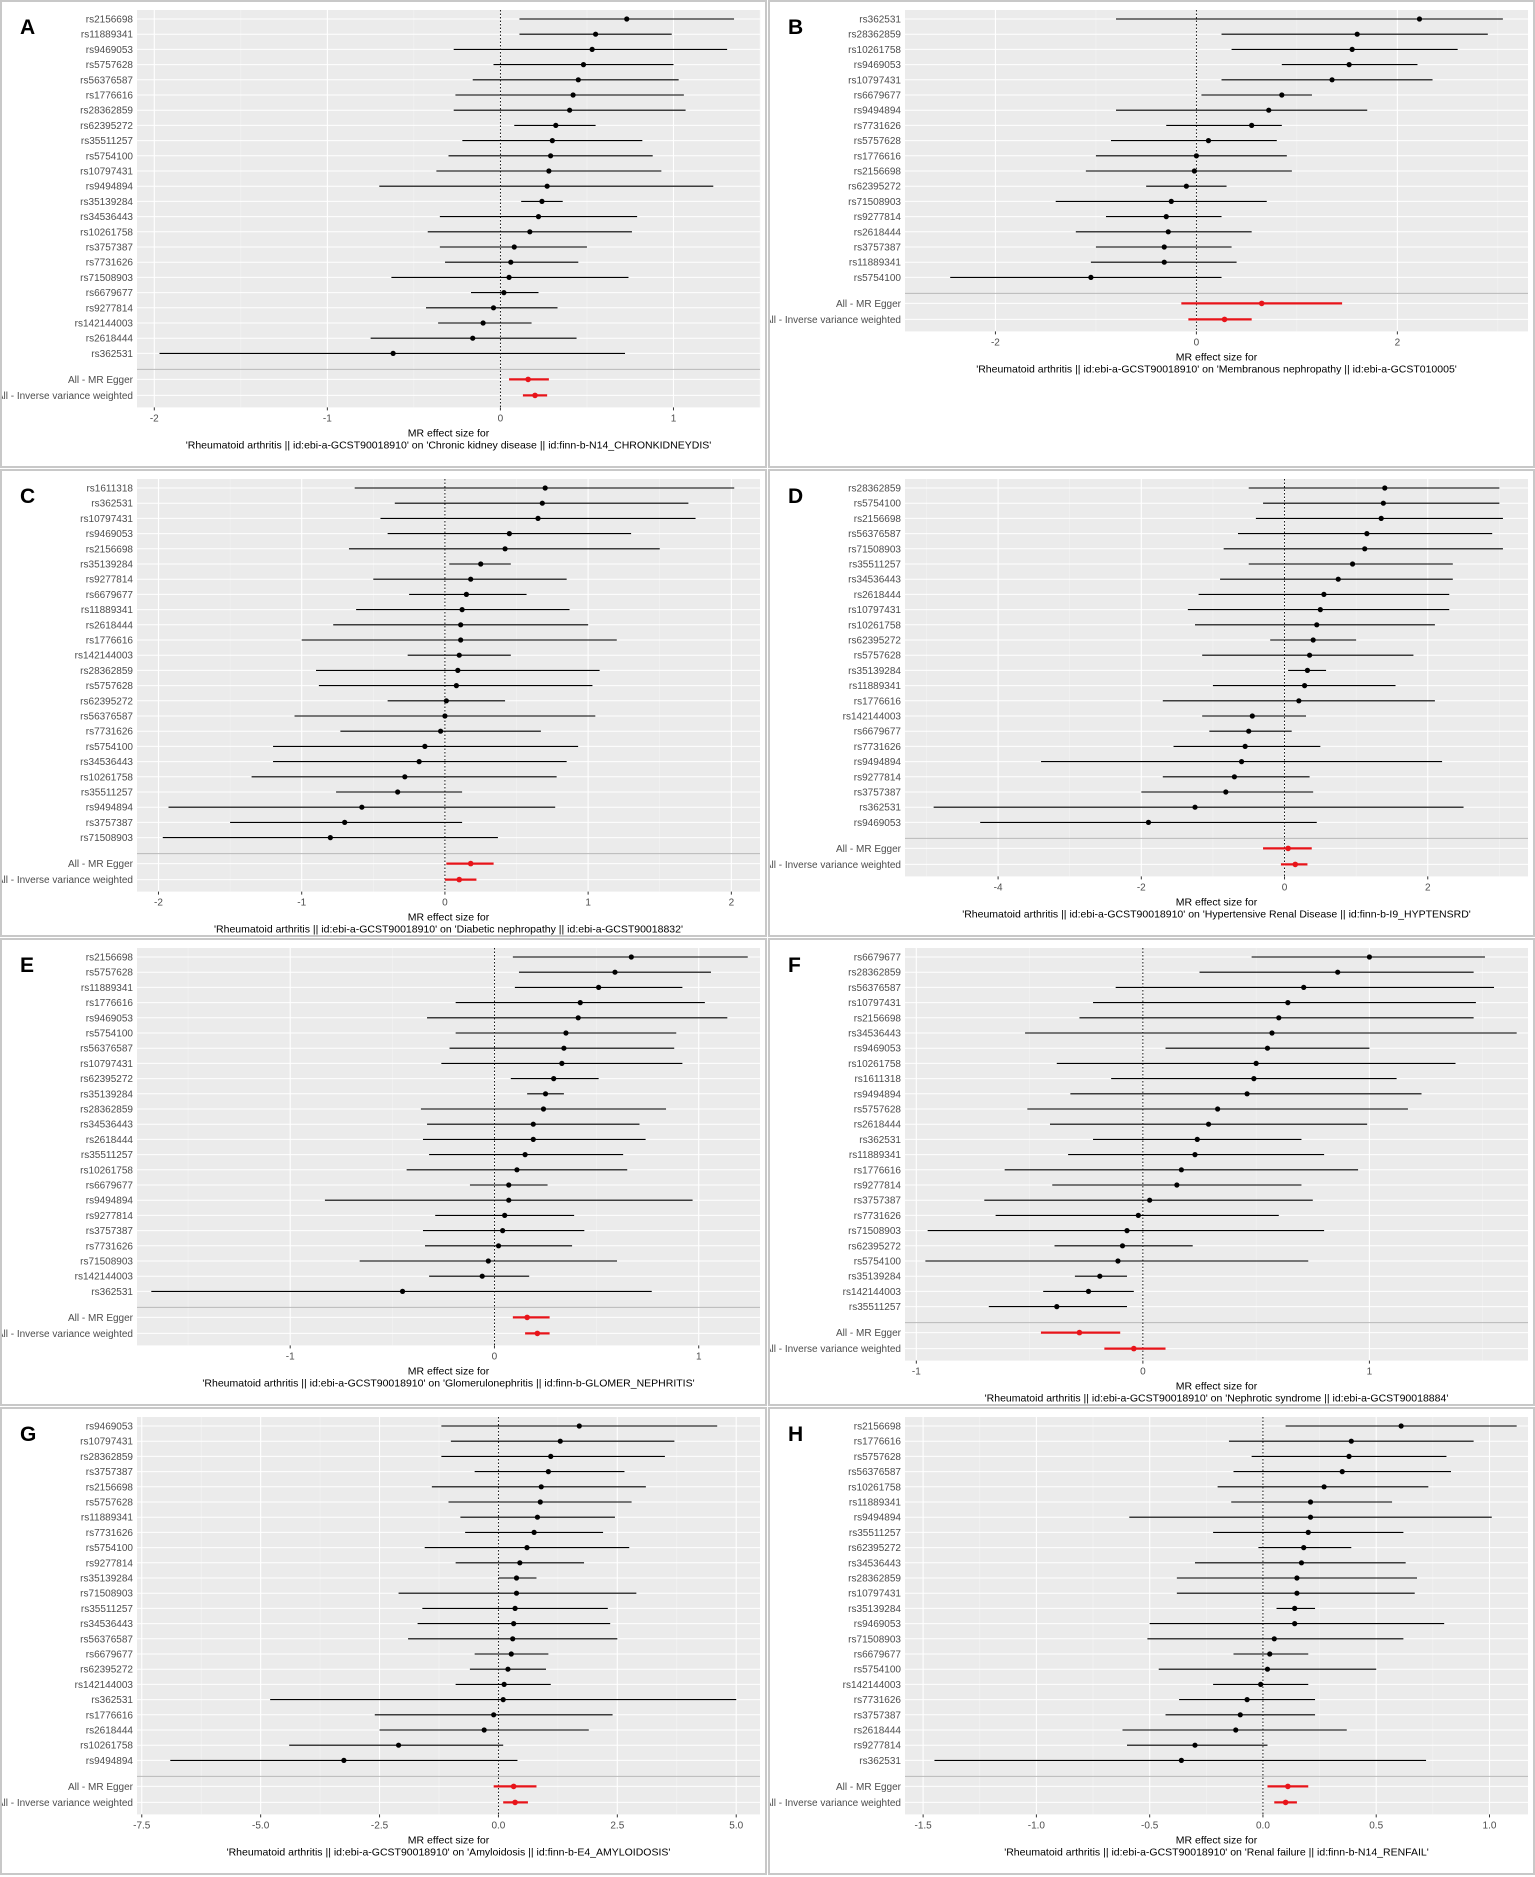  What do you see at coordinates (110, 293) in the screenshot?
I see `snp-label: rs6679677` at bounding box center [110, 293].